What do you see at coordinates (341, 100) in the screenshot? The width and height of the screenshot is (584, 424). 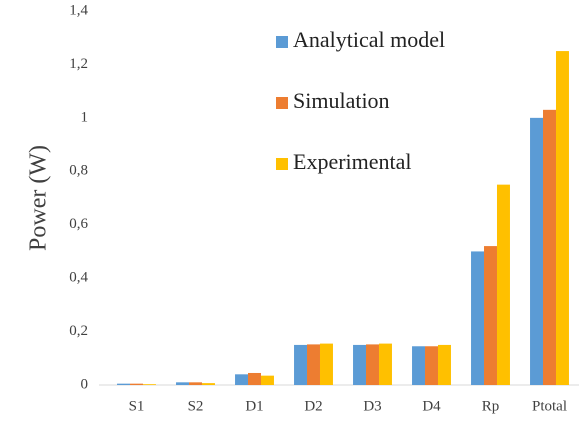 I see `legend-label: Simulation` at bounding box center [341, 100].